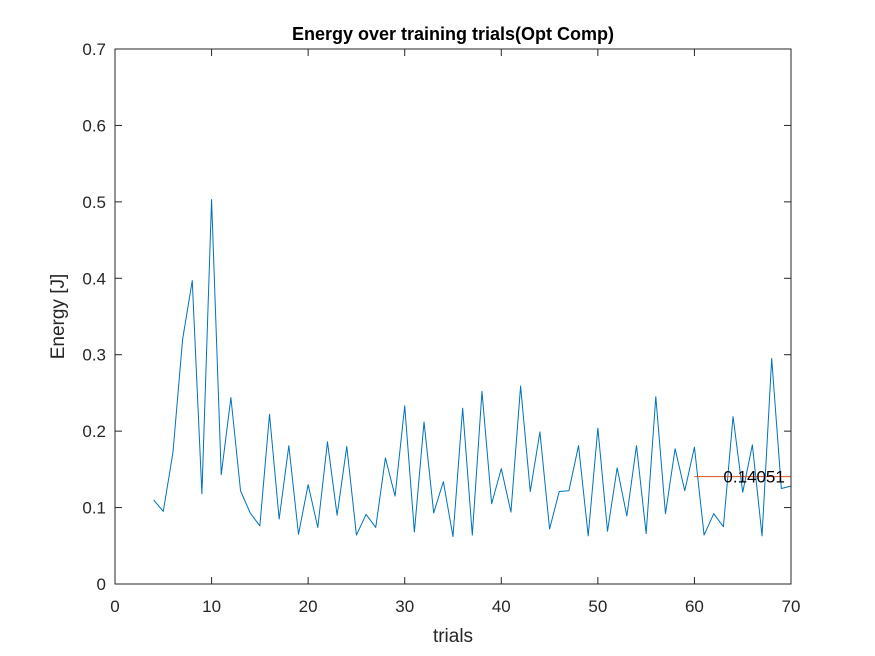 The height and width of the screenshot is (656, 875). Describe the element at coordinates (101, 584) in the screenshot. I see `y-tick-label: 0` at that location.